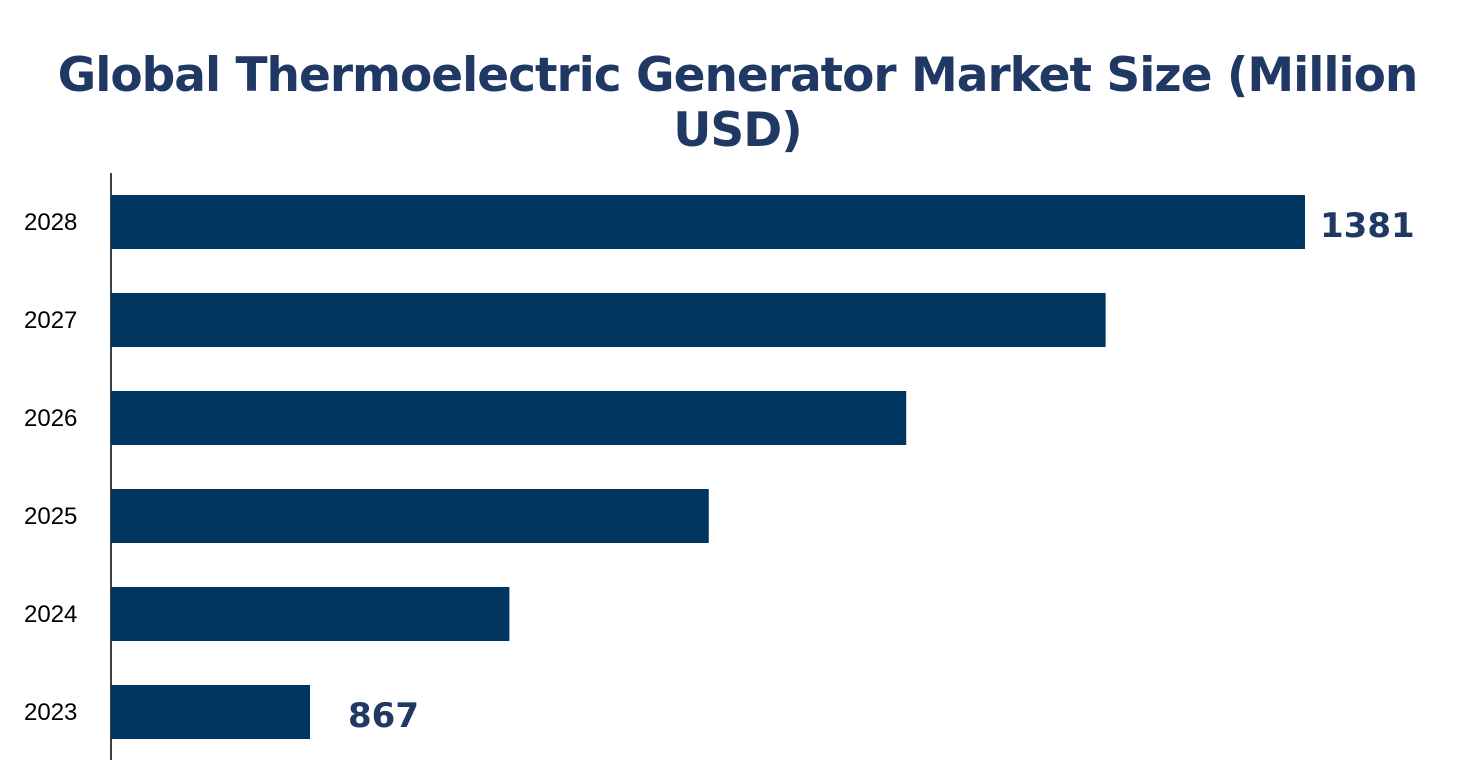 The width and height of the screenshot is (1475, 774). I want to click on bar-2025, so click(410, 516).